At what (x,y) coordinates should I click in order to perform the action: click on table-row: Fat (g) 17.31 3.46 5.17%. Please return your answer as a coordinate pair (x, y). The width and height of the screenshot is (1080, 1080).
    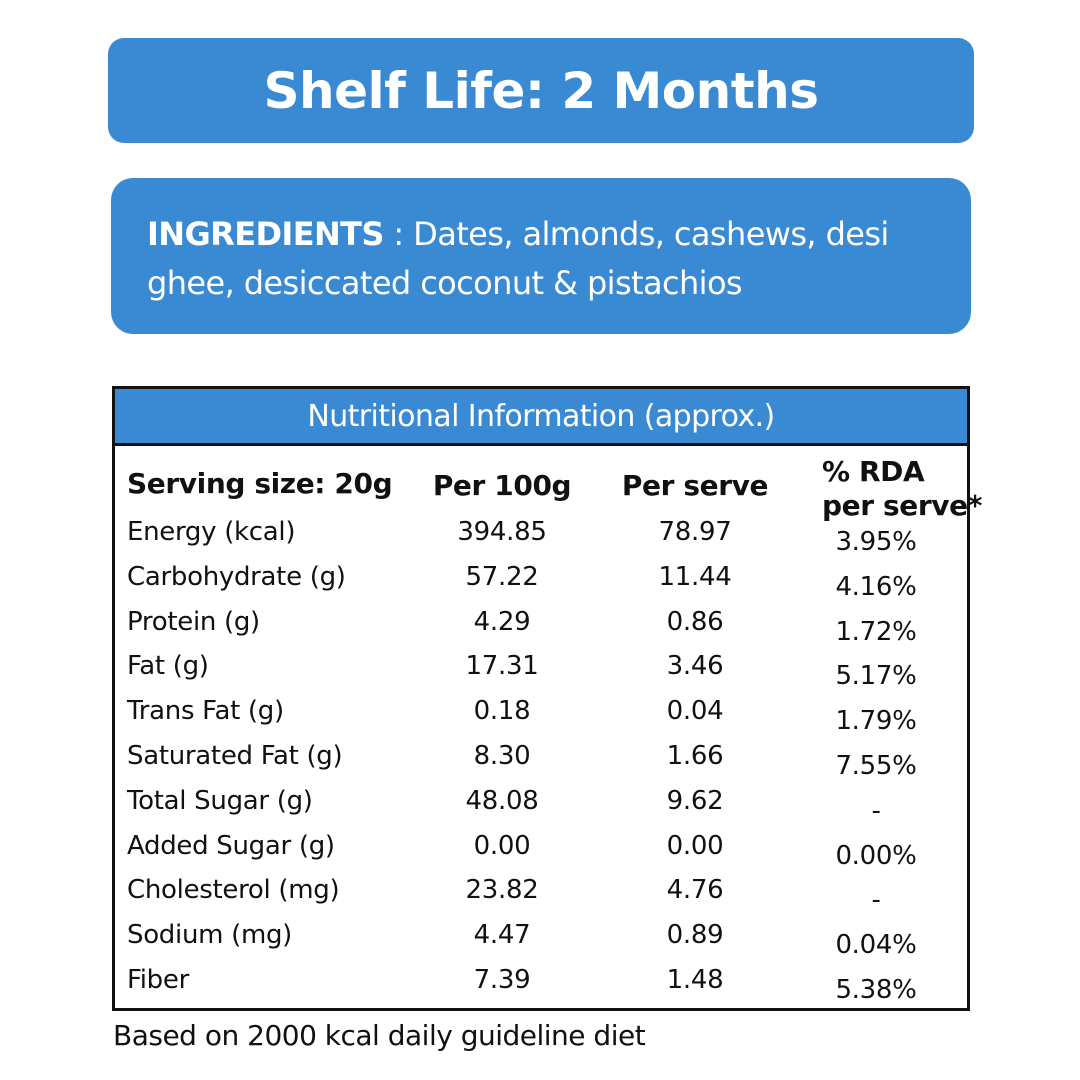
    Looking at the image, I should click on (541, 673).